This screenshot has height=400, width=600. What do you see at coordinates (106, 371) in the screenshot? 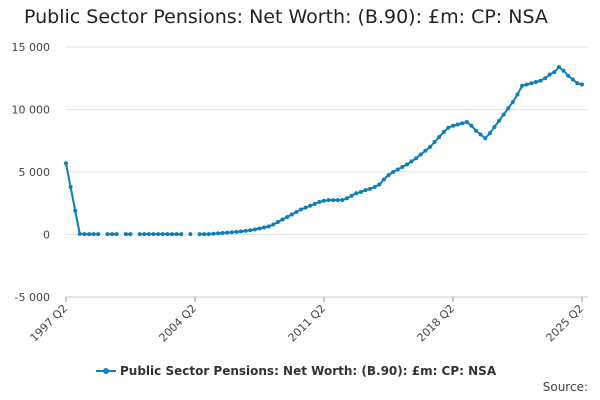
I see `legend-line-marker-icon` at bounding box center [106, 371].